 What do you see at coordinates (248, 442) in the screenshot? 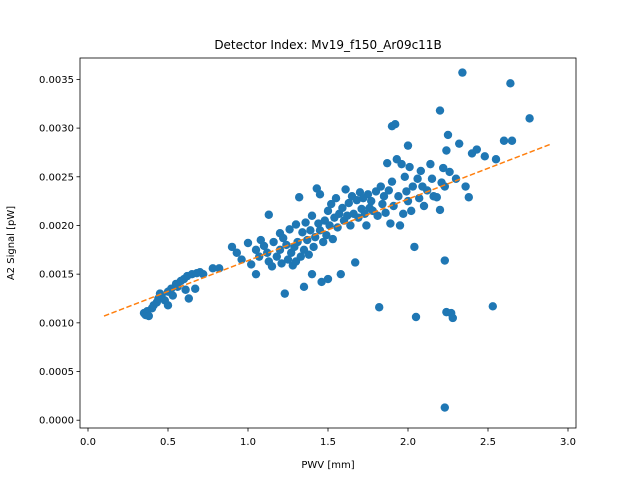
I see `x-tick-label: 1.0` at bounding box center [248, 442].